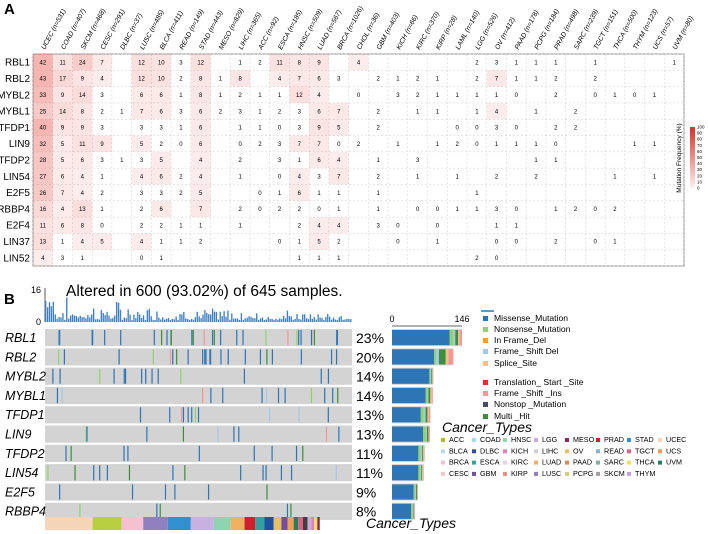  What do you see at coordinates (9, 9) in the screenshot?
I see `panel-a-label: A` at bounding box center [9, 9].